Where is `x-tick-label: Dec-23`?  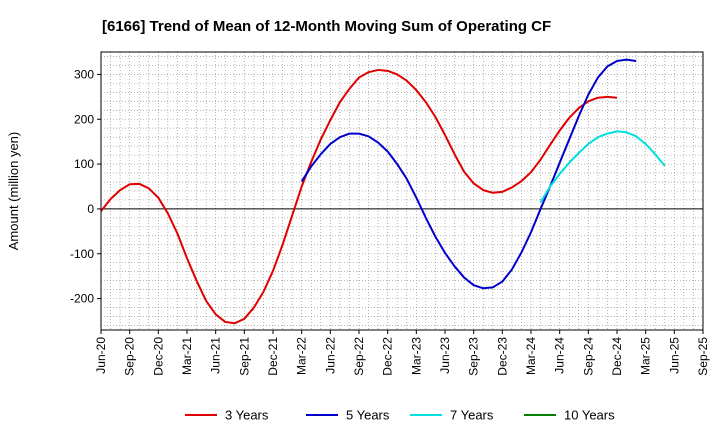
x-tick-label: Dec-23 is located at coordinates (502, 356).